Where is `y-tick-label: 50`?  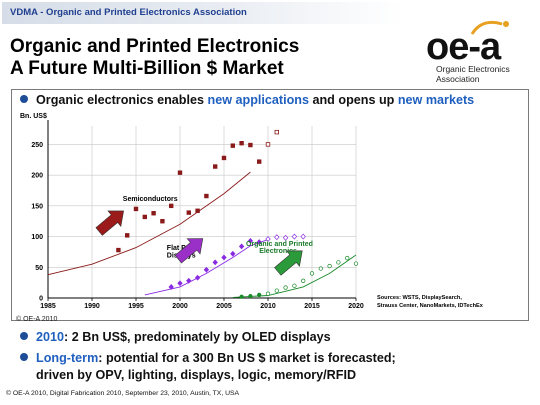 y-tick-label: 50 is located at coordinates (39, 268).